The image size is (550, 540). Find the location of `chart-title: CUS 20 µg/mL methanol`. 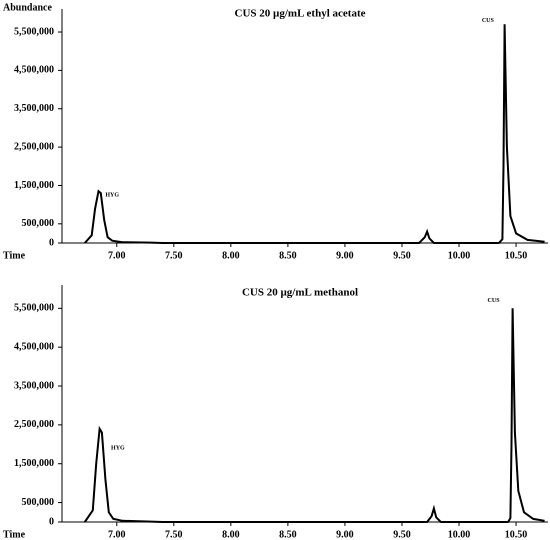

chart-title: CUS 20 µg/mL methanol is located at coordinates (300, 293).